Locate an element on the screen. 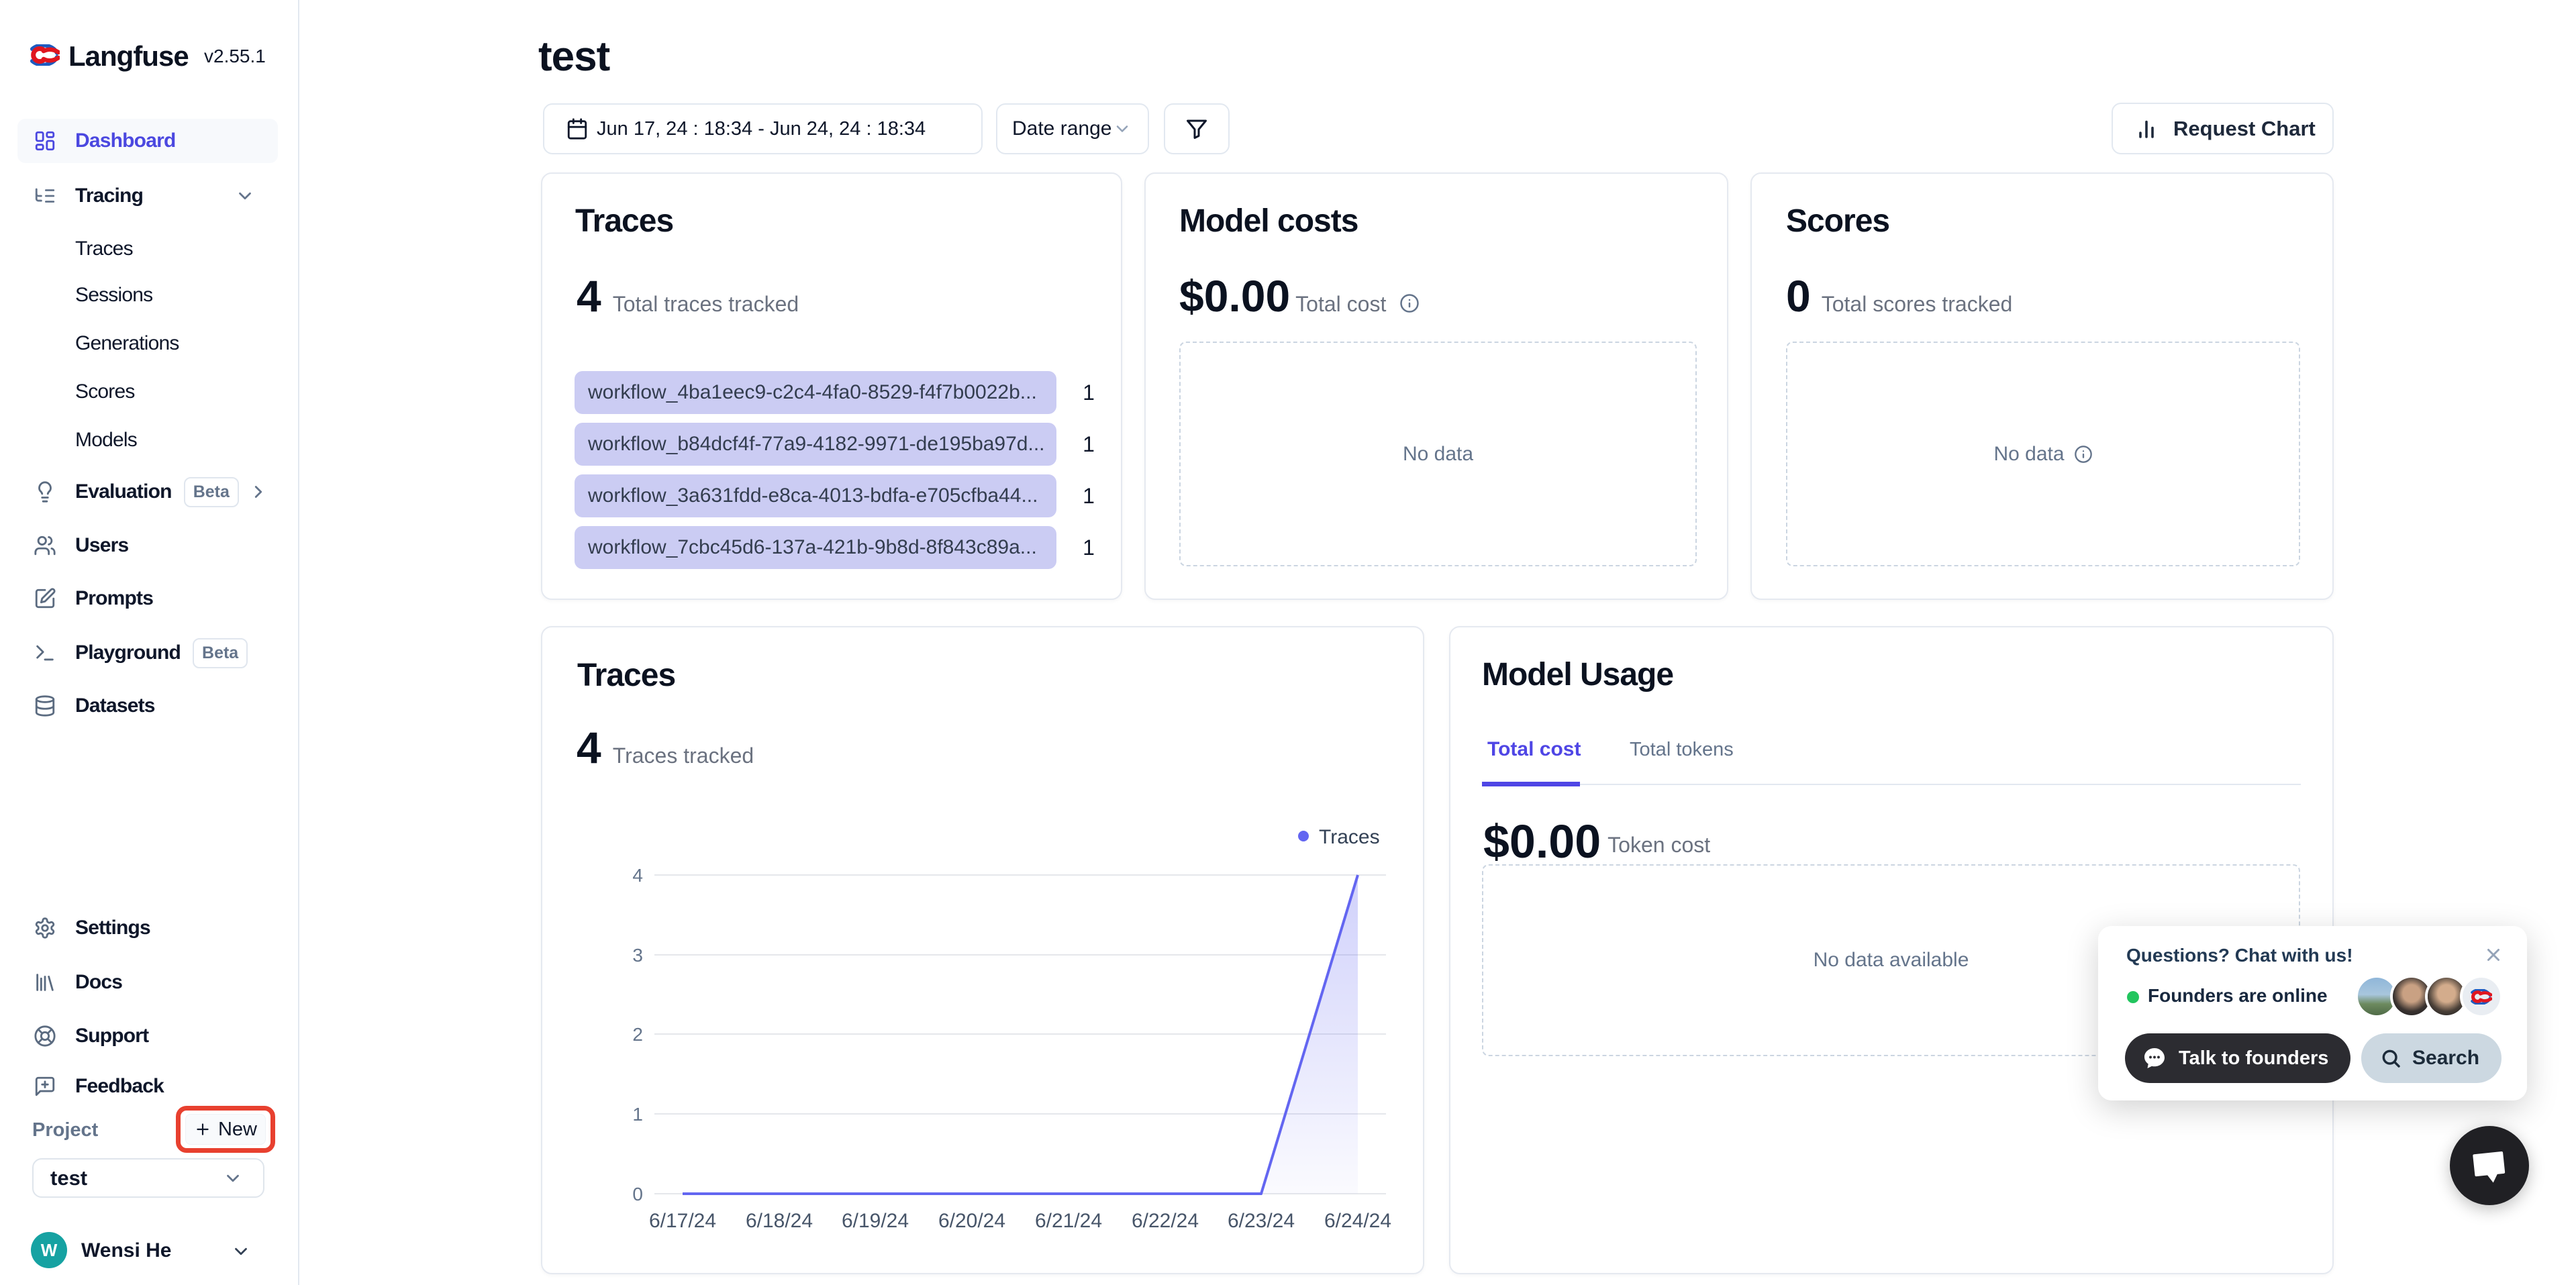 The image size is (2576, 1285). svg-text: 0 is located at coordinates (637, 1194).